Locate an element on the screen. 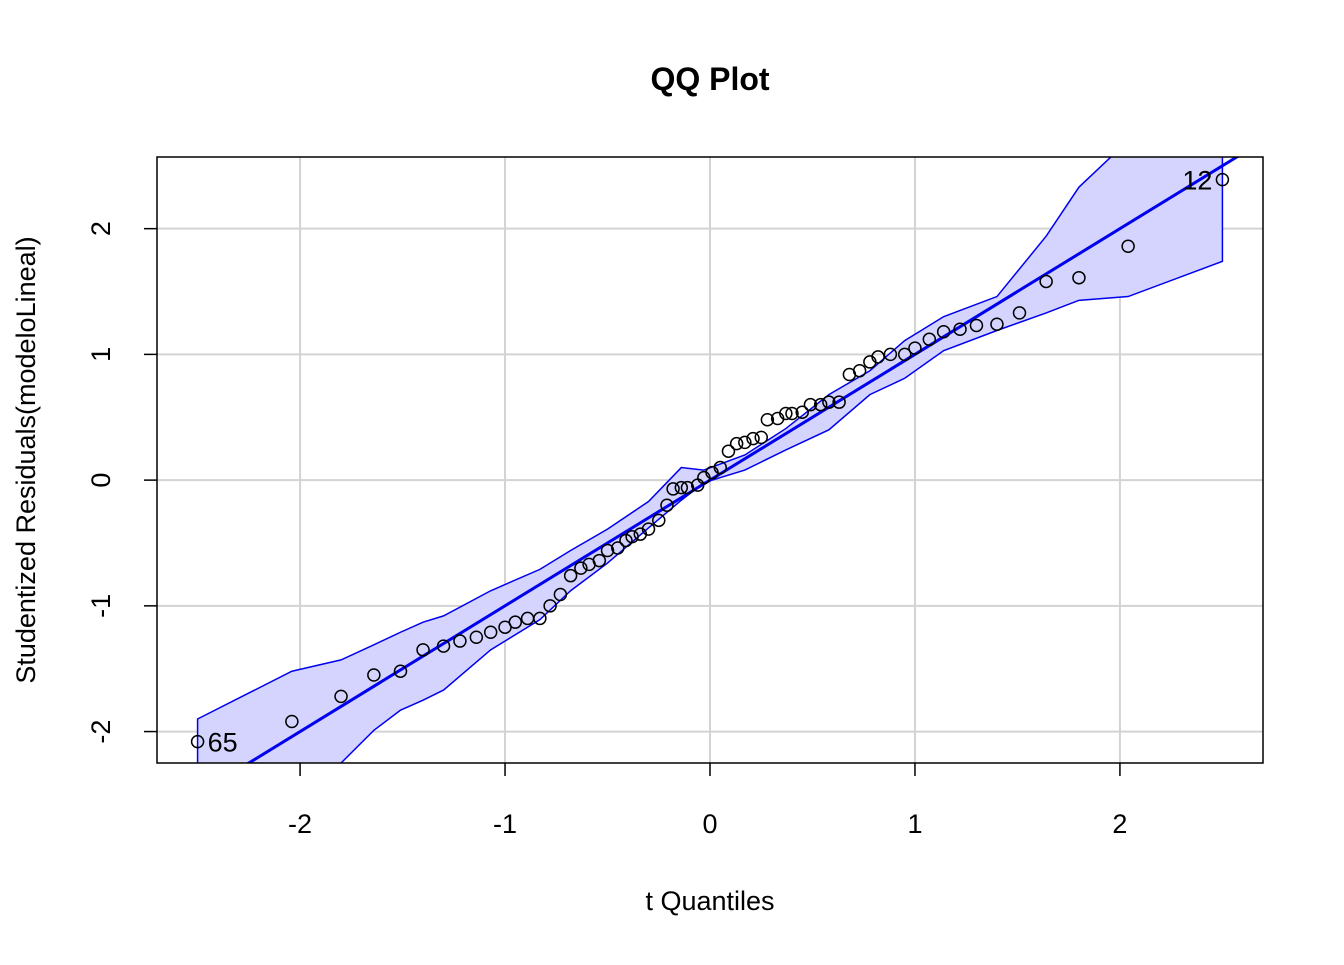 This screenshot has width=1344, height=965. y-tick-label: 0 is located at coordinates (101, 480).